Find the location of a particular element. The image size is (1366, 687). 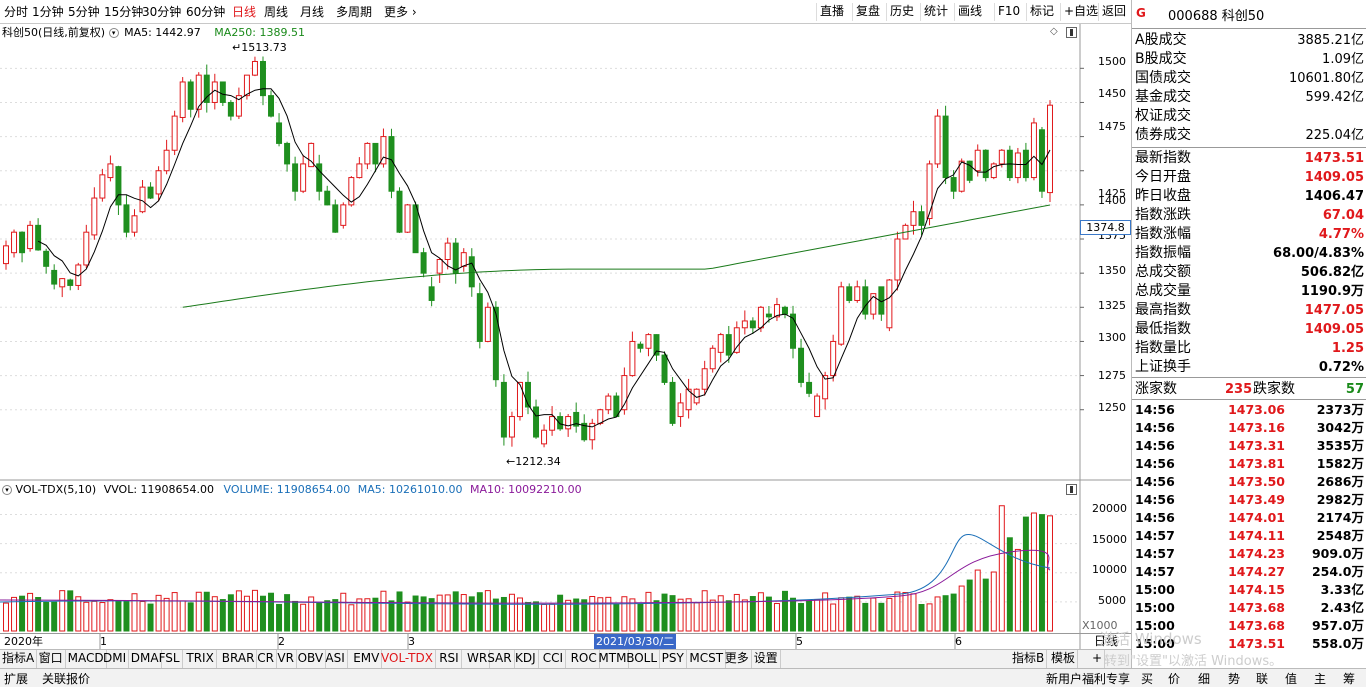

indicator-tab: KDJ is located at coordinates (526, 659).